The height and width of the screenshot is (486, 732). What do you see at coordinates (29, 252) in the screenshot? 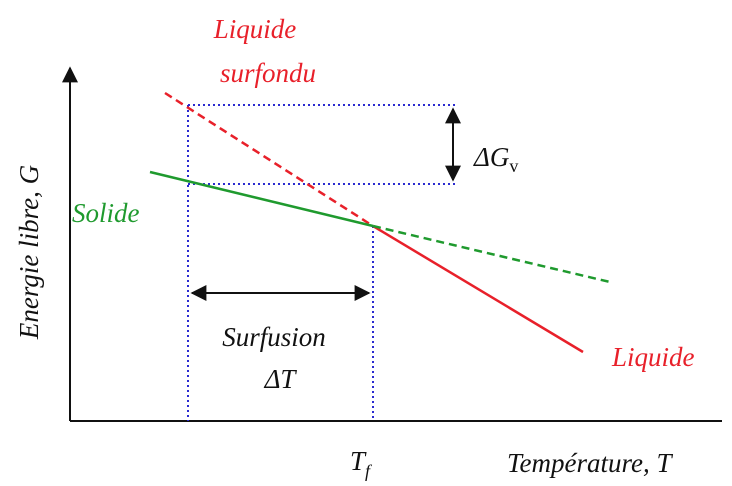
I see `y-axis-label: Energie libre, G` at bounding box center [29, 252].